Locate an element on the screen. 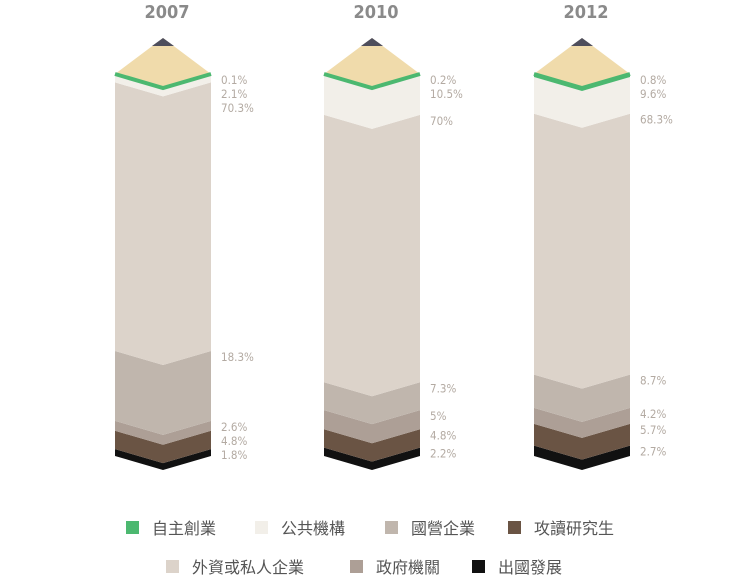 The width and height of the screenshot is (755, 578). value-label---2007: 70.3% is located at coordinates (237, 108).